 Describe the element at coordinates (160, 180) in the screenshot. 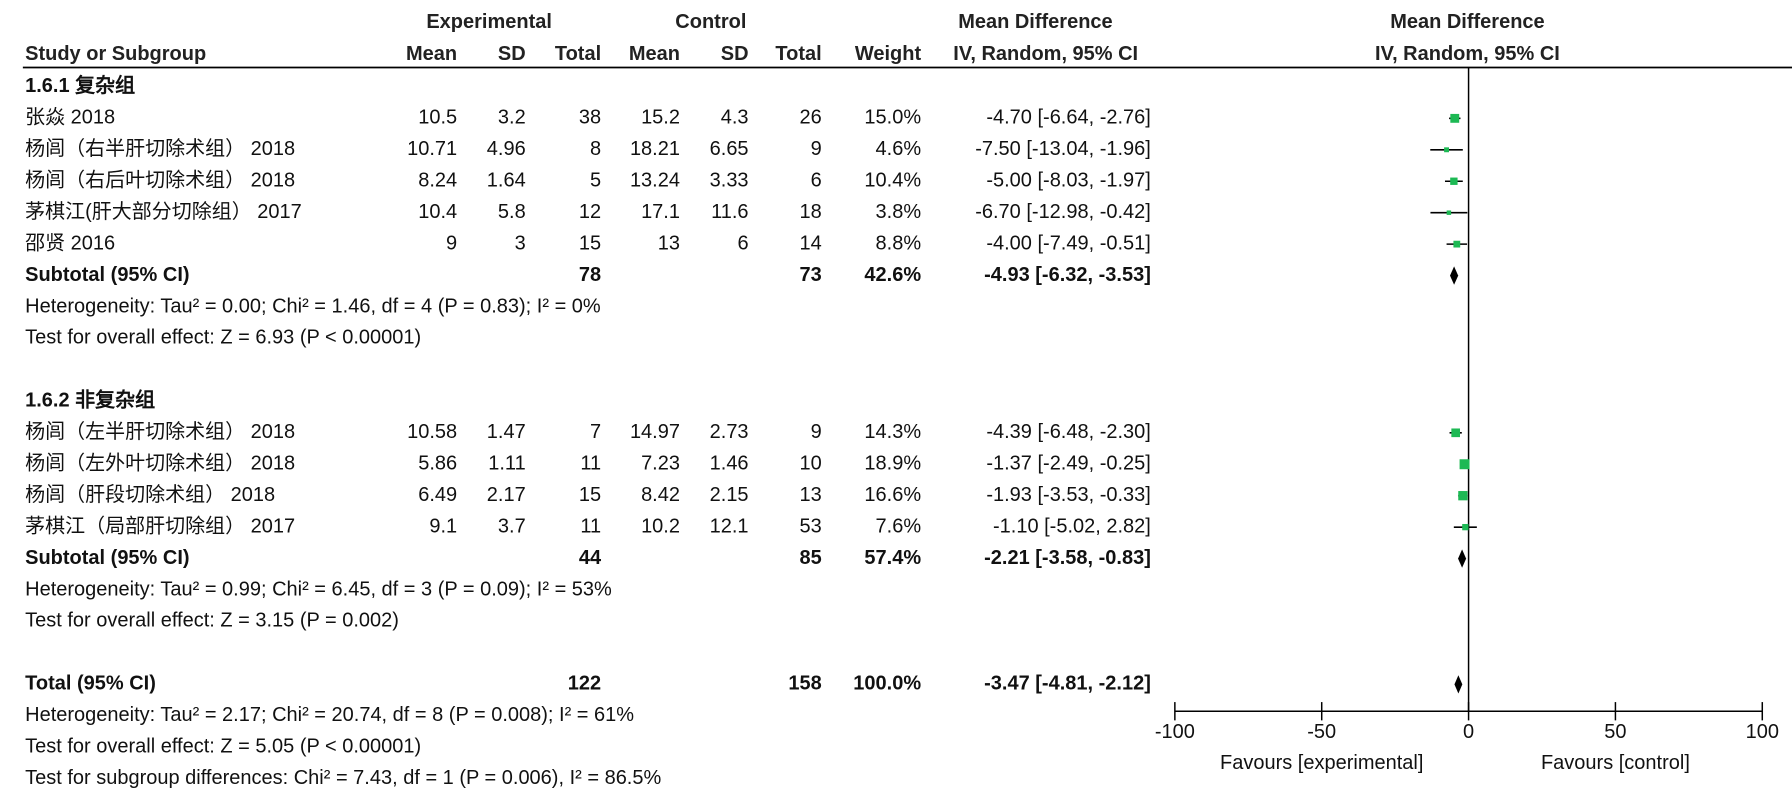

I see `study-name: 杨闾（右后叶切除术组） 2018` at that location.